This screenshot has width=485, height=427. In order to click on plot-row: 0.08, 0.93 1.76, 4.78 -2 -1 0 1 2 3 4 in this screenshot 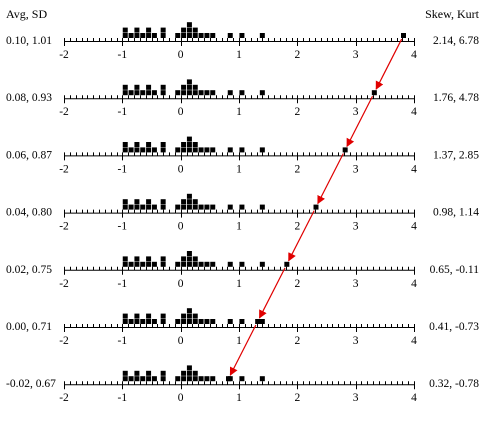, I will do `click(242, 98)`.